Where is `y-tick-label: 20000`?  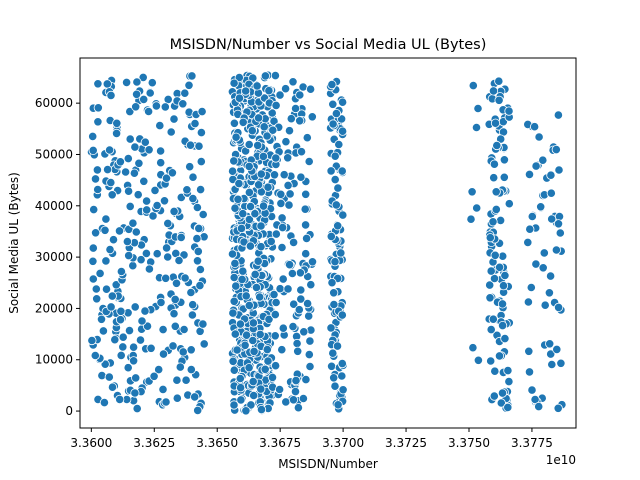 y-tick-label: 20000 is located at coordinates (54, 308).